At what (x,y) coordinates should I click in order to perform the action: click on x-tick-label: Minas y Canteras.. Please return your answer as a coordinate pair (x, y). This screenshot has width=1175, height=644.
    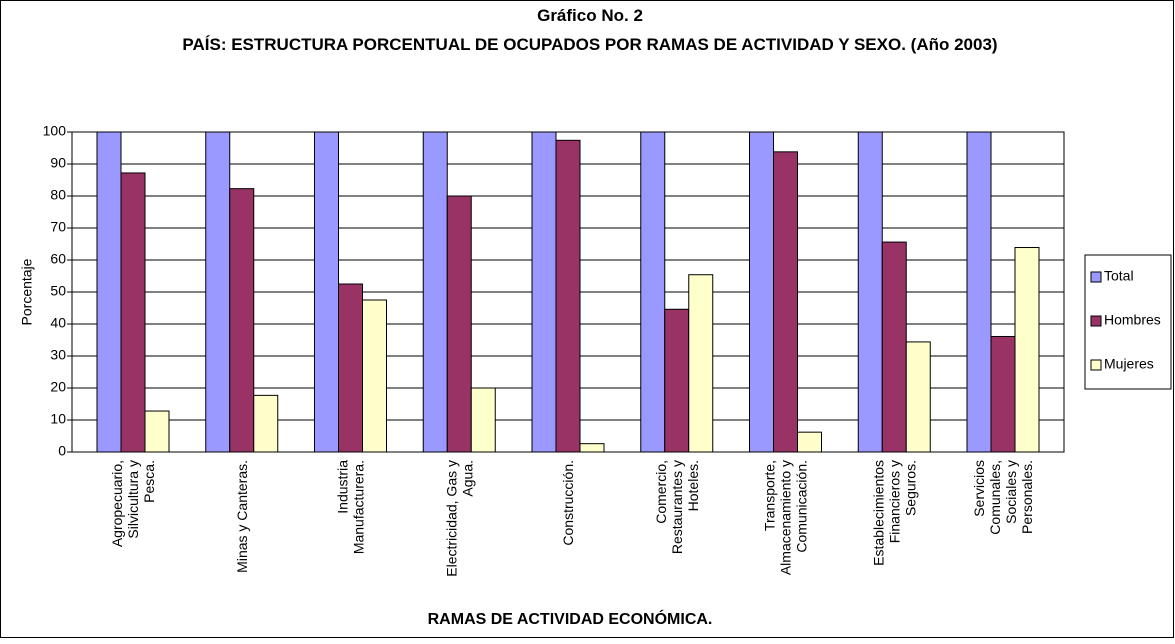
    Looking at the image, I should click on (241, 516).